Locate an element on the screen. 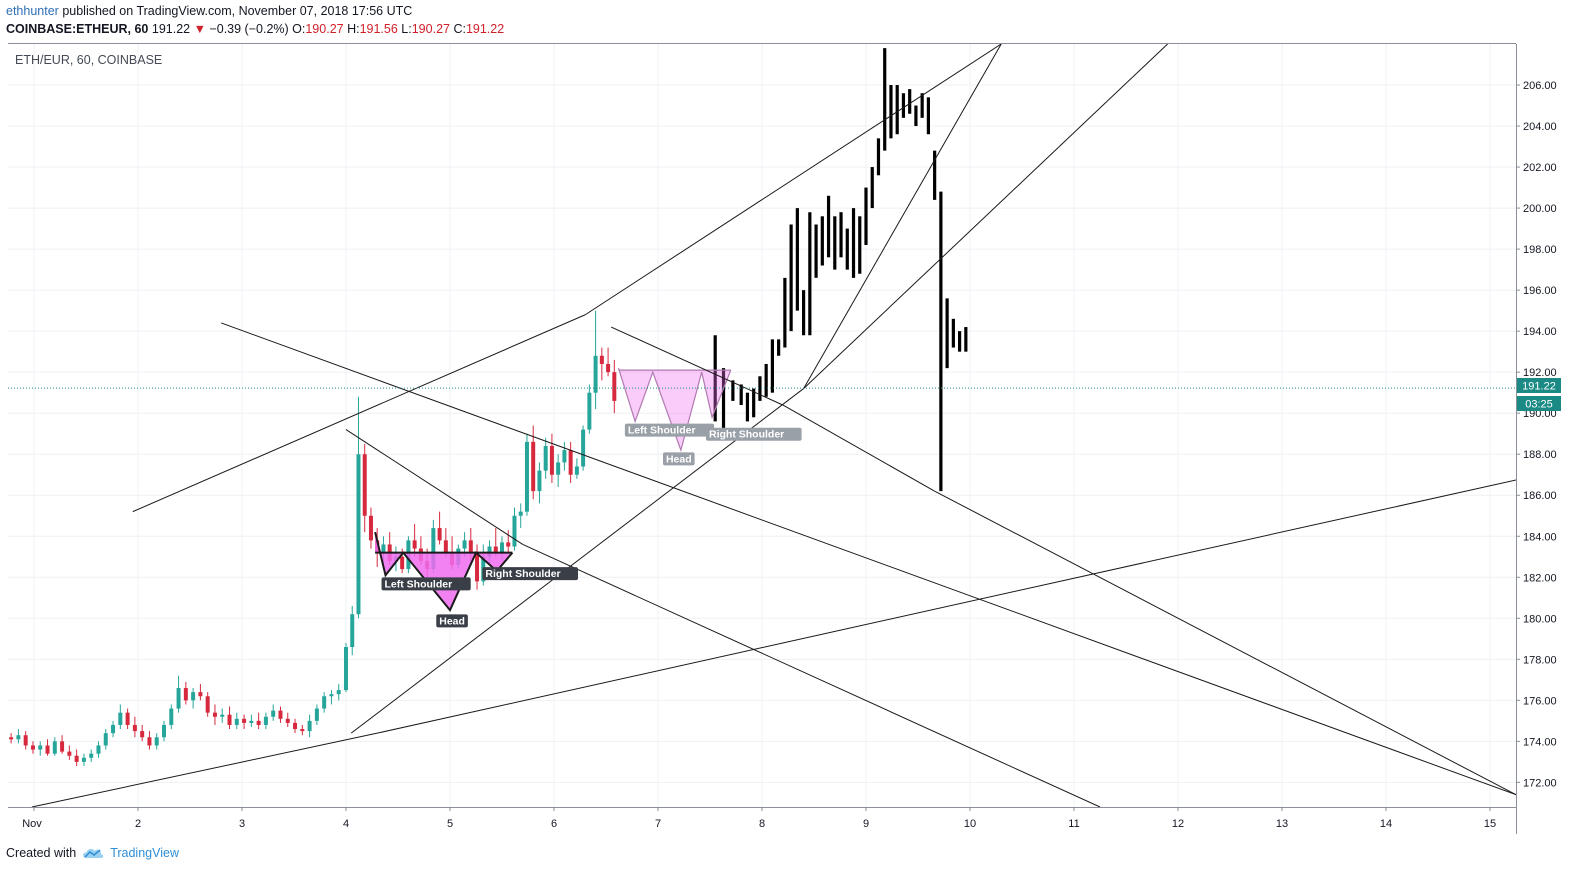 The height and width of the screenshot is (877, 1581). tradingview-link: TradingView is located at coordinates (144, 853).